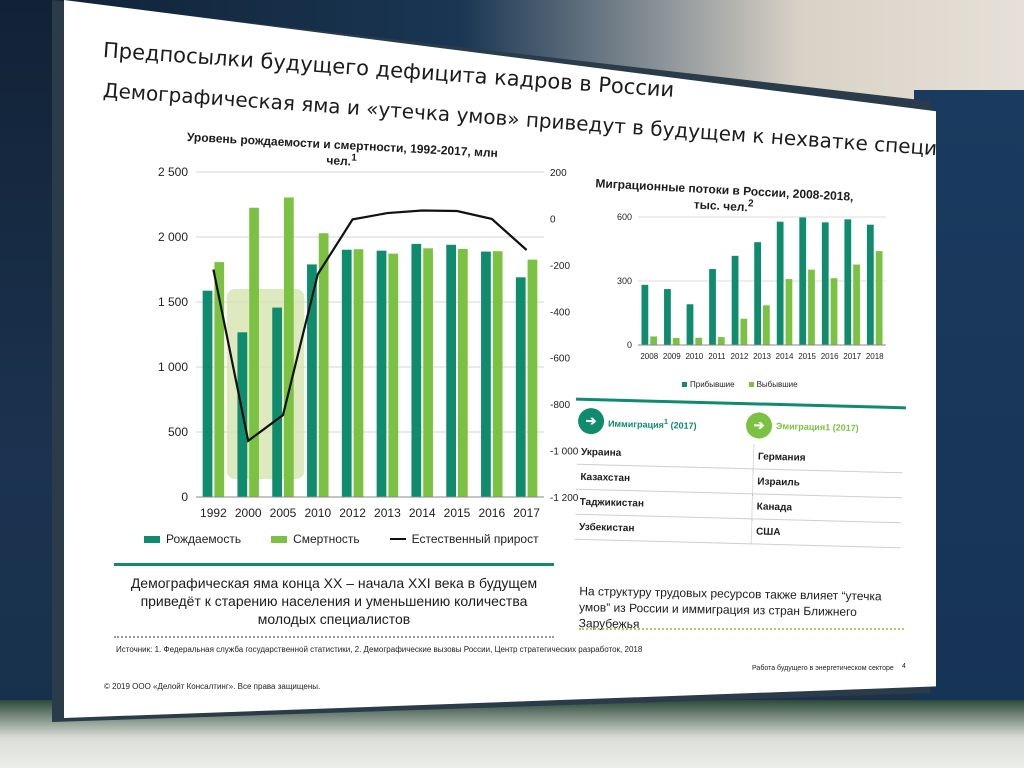 Image resolution: width=1024 pixels, height=768 pixels. I want to click on legend-item-births: Рождаемость, so click(192, 539).